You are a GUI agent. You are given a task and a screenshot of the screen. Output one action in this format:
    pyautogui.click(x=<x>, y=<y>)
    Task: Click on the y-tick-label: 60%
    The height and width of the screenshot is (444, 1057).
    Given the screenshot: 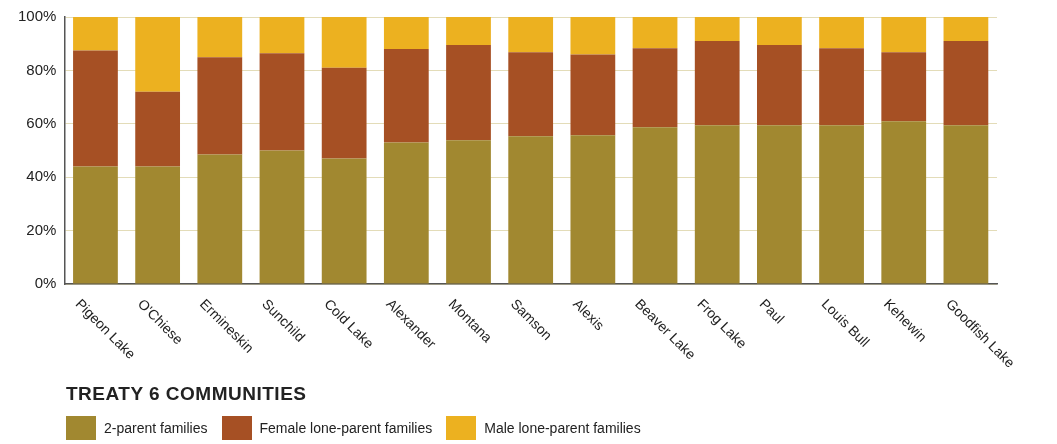 What is the action you would take?
    pyautogui.click(x=41, y=122)
    